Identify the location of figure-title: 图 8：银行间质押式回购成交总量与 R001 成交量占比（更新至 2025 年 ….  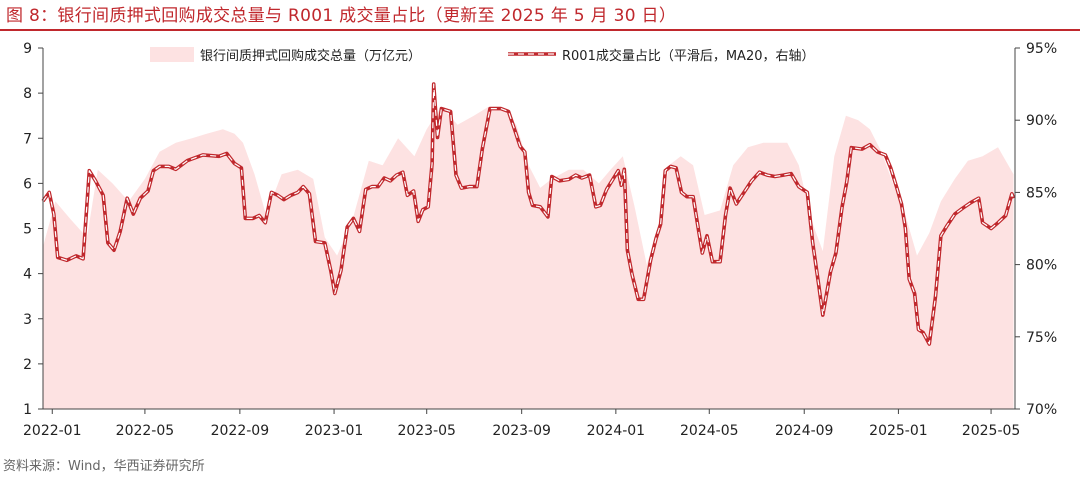
(341, 16).